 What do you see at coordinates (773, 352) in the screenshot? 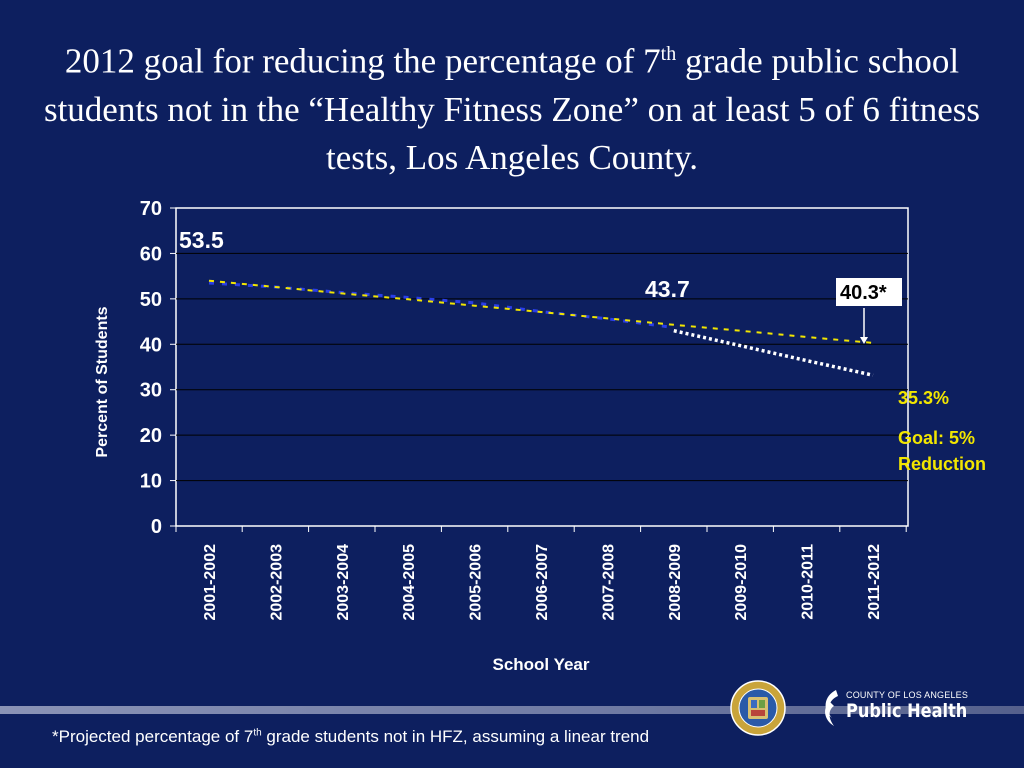
I see `series-projection-line` at bounding box center [773, 352].